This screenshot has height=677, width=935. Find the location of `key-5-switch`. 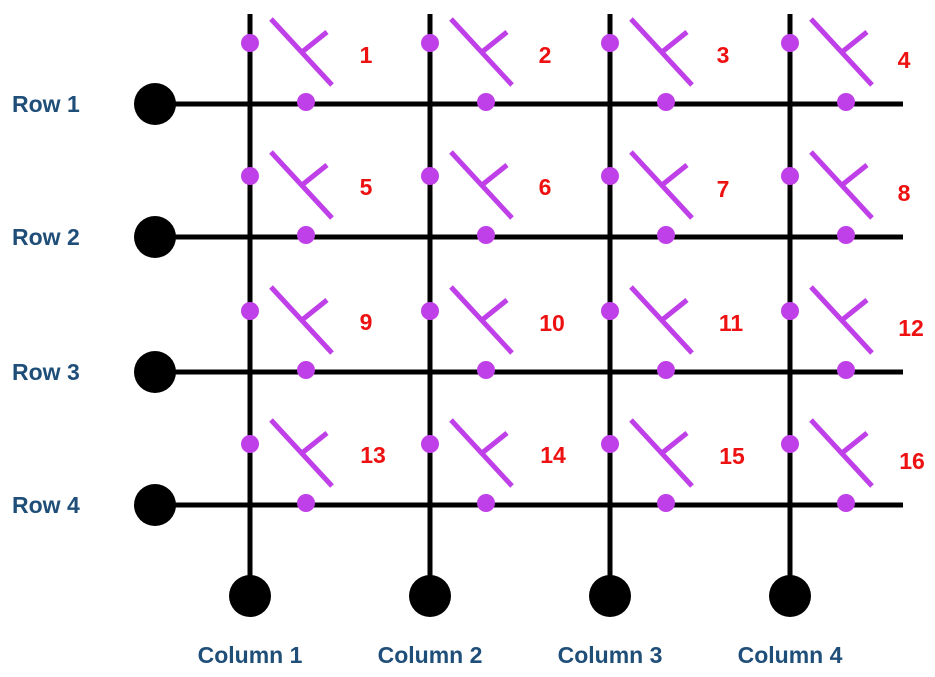

key-5-switch is located at coordinates (287, 197).